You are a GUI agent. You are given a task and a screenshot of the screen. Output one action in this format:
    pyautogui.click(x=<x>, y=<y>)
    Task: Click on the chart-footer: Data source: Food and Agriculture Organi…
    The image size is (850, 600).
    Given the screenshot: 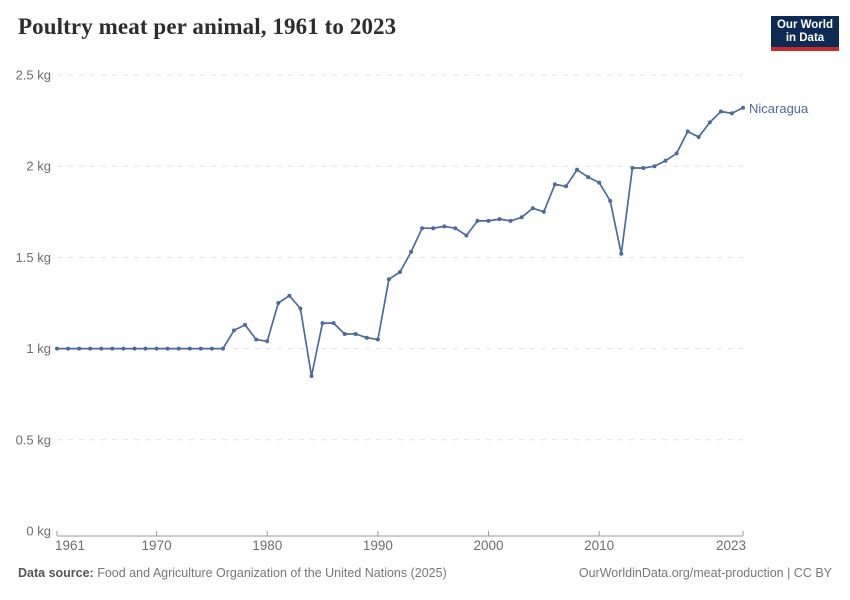 What is the action you would take?
    pyautogui.click(x=425, y=573)
    